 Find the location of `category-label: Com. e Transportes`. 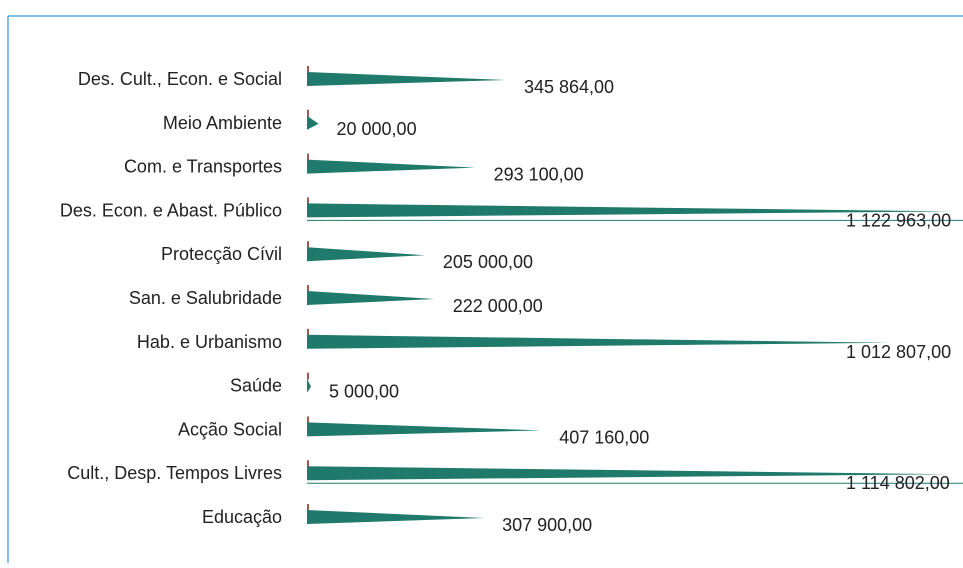

category-label: Com. e Transportes is located at coordinates (203, 167).